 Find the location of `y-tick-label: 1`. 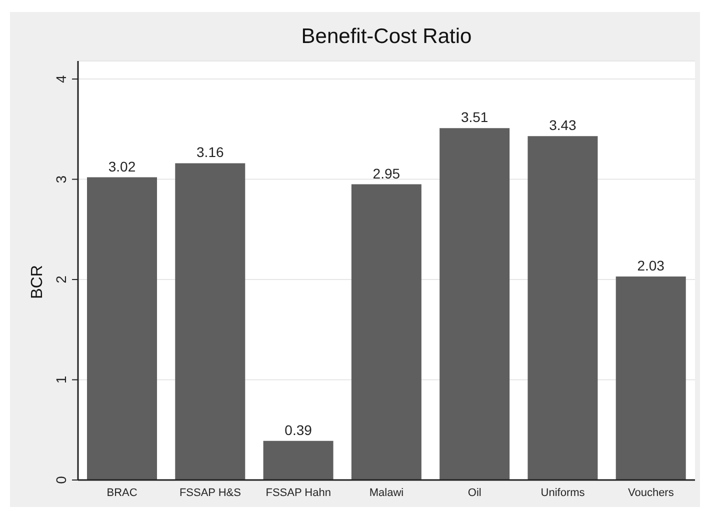

y-tick-label: 1 is located at coordinates (61, 380).